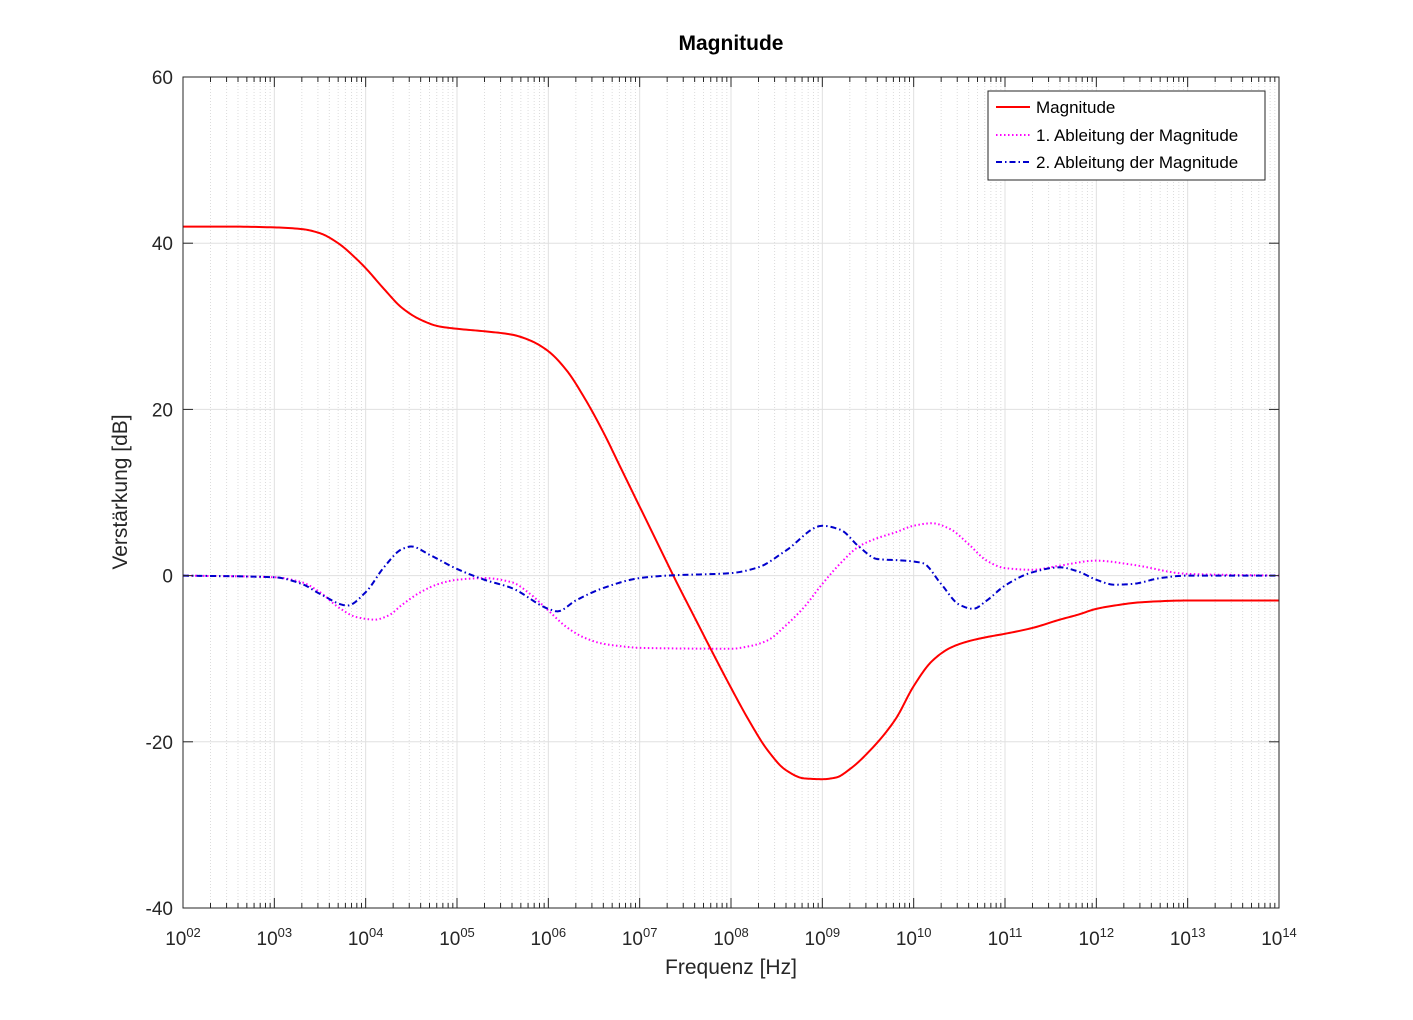 Image resolution: width=1413 pixels, height=1020 pixels. I want to click on x-tick-label-exponent: 04, so click(376, 932).